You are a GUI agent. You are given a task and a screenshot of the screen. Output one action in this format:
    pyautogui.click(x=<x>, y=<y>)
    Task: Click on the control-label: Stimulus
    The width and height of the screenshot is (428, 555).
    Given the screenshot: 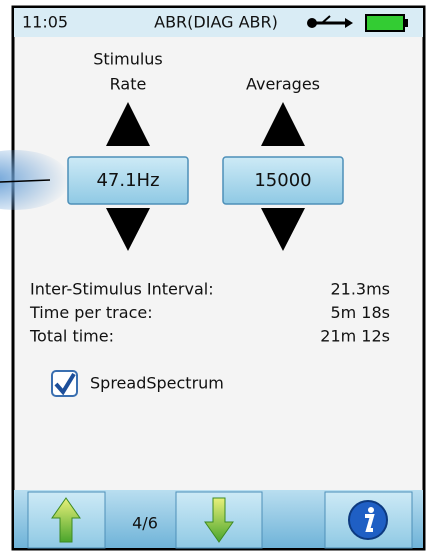 What is the action you would take?
    pyautogui.click(x=128, y=59)
    